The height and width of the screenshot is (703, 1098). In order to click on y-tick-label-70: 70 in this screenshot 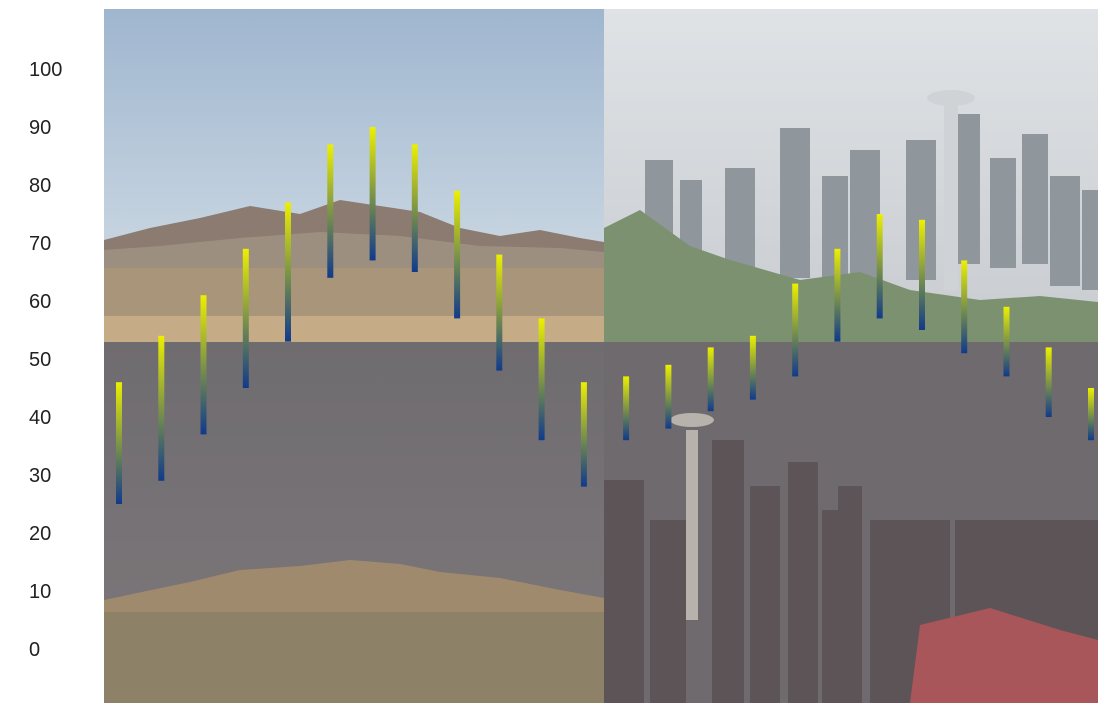, I will do `click(40, 244)`.